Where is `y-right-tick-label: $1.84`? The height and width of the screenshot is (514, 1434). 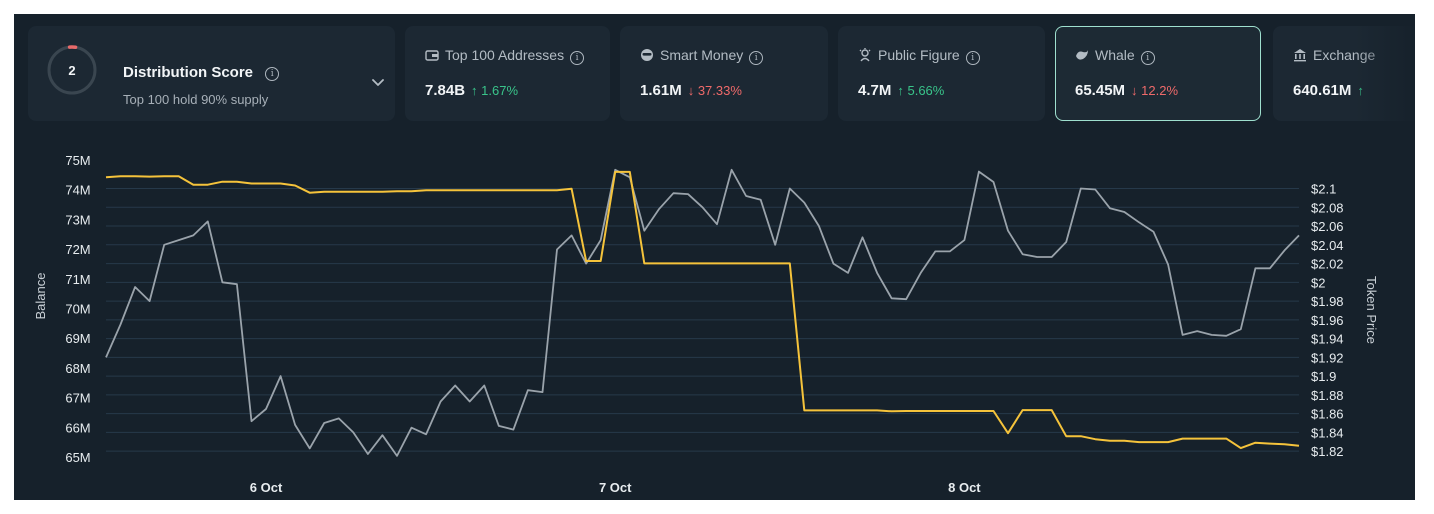 y-right-tick-label: $1.84 is located at coordinates (1327, 432).